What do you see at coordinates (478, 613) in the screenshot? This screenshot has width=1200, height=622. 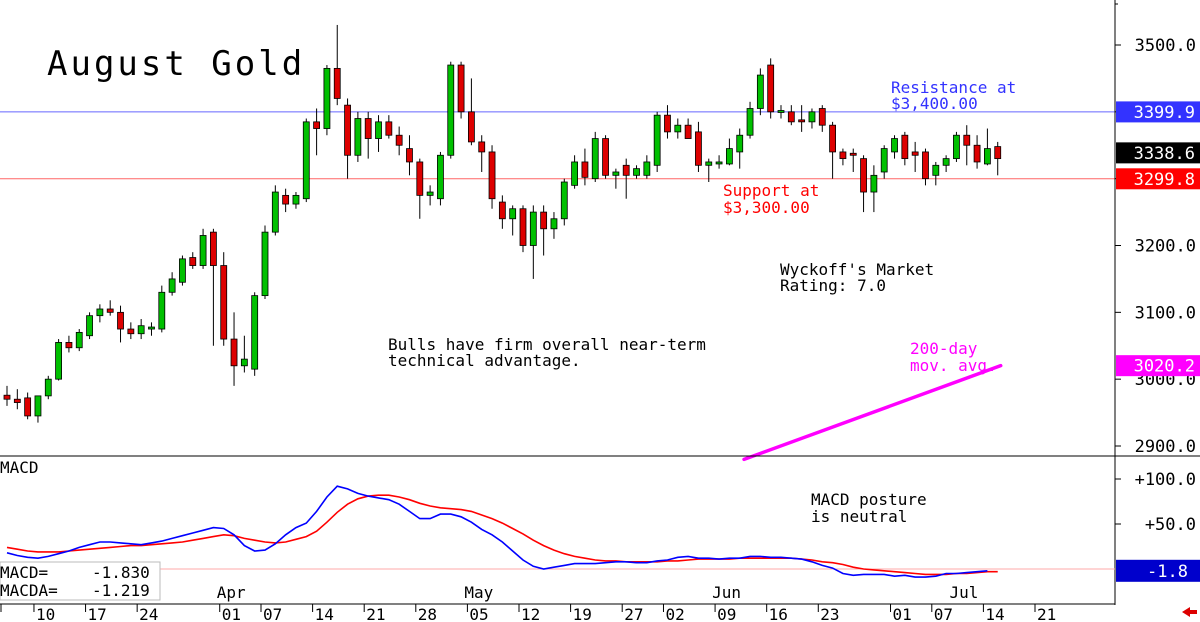 I see `x-day-label: 05` at bounding box center [478, 613].